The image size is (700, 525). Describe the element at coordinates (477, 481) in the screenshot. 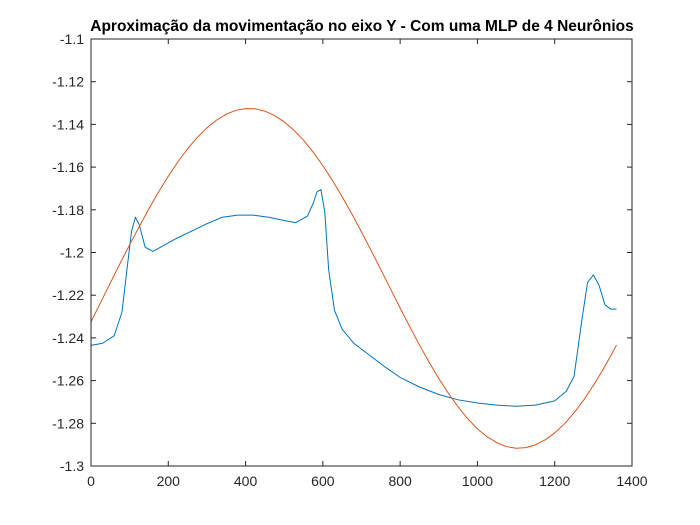

I see `x-tick-label: 1000` at that location.